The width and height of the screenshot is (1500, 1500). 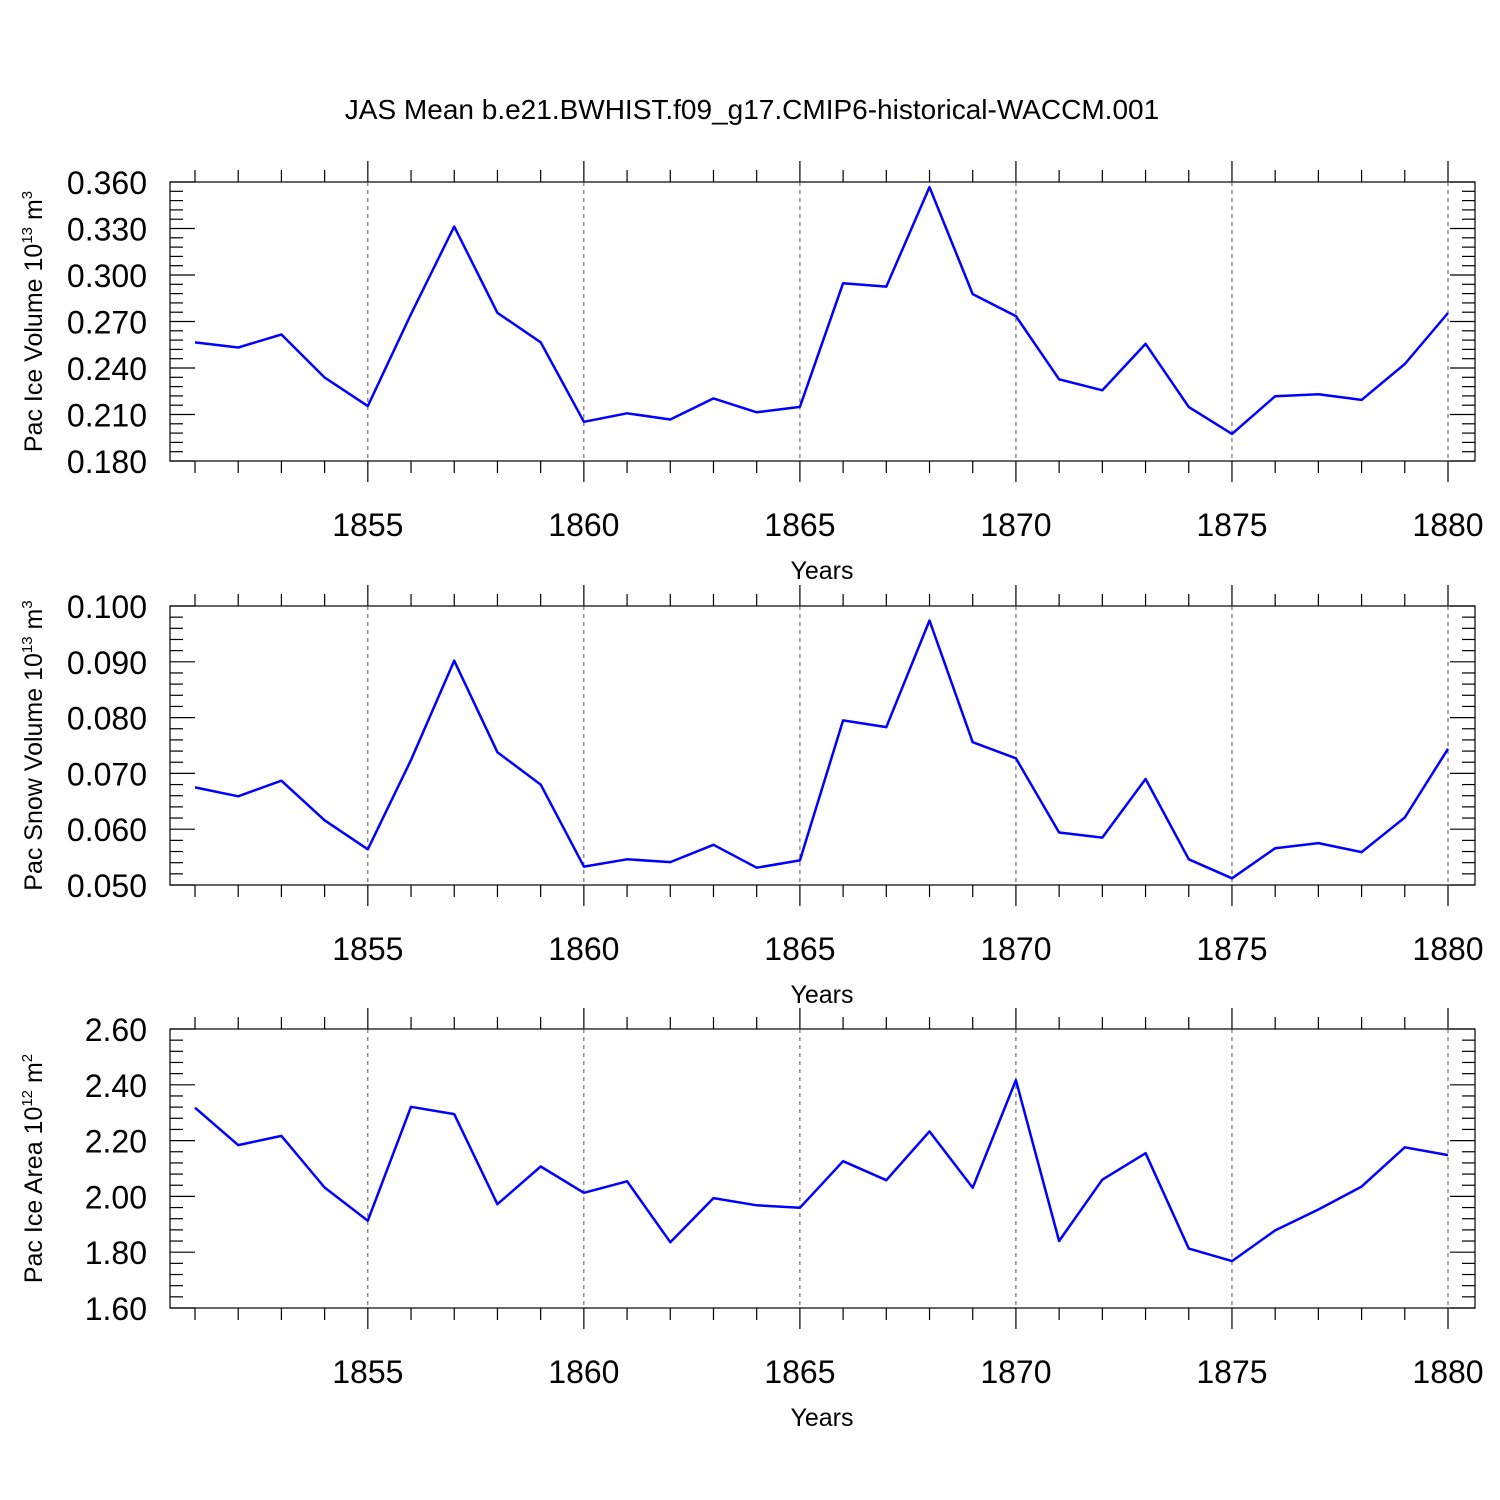 What do you see at coordinates (34, 772) in the screenshot?
I see `y-axis-title-part: Pac Snow Volume 10` at bounding box center [34, 772].